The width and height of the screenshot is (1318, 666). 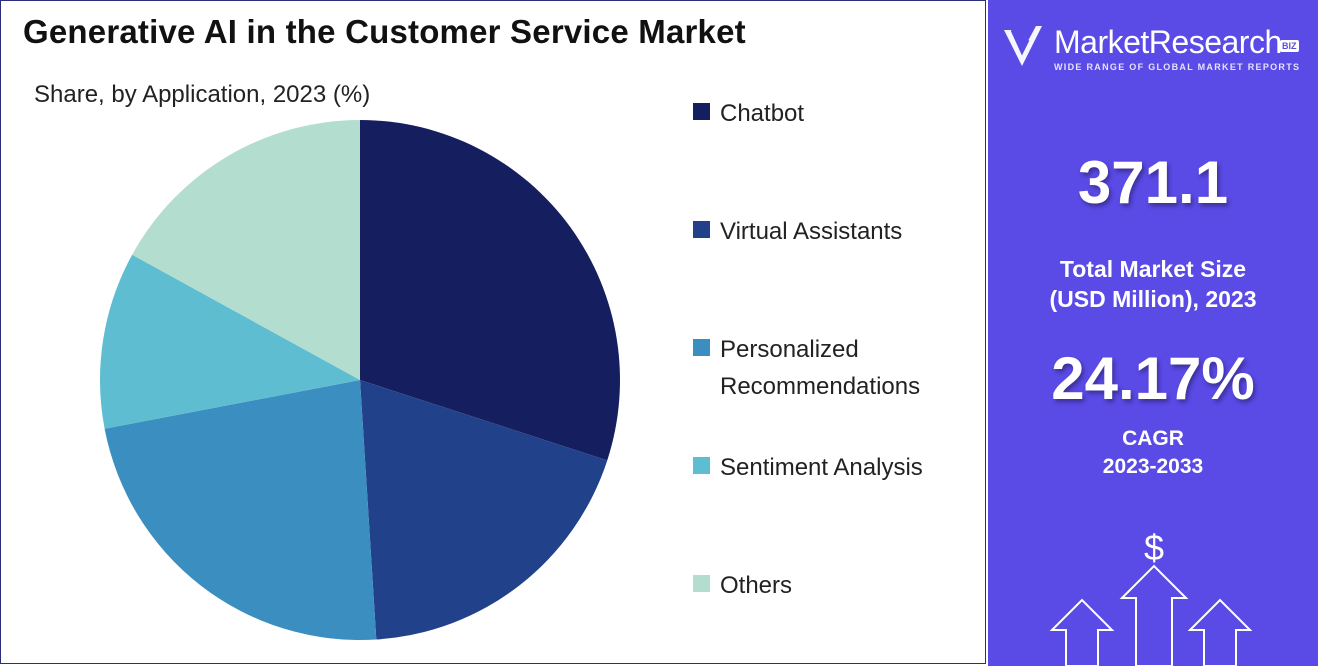 What do you see at coordinates (811, 231) in the screenshot?
I see `legend-label: Virtual Assistants` at bounding box center [811, 231].